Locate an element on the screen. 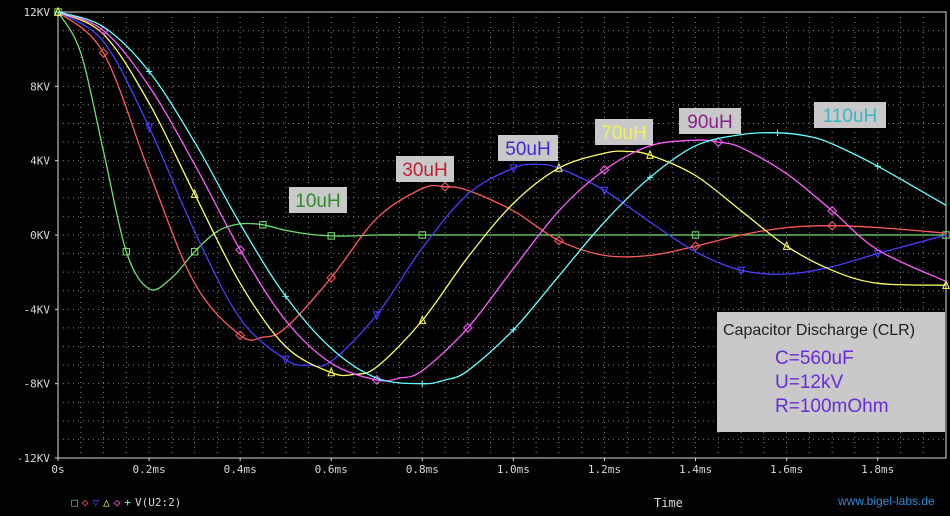 Image resolution: width=950 pixels, height=516 pixels. annotation-30uH: 30uH is located at coordinates (425, 169).